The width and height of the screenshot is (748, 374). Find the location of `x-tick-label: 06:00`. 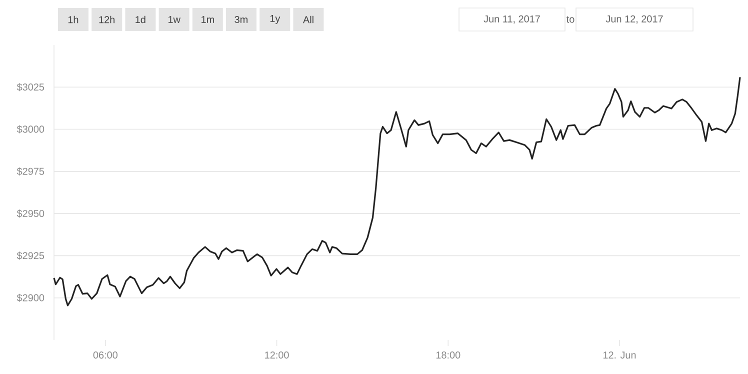

x-tick-label: 06:00 is located at coordinates (105, 355).